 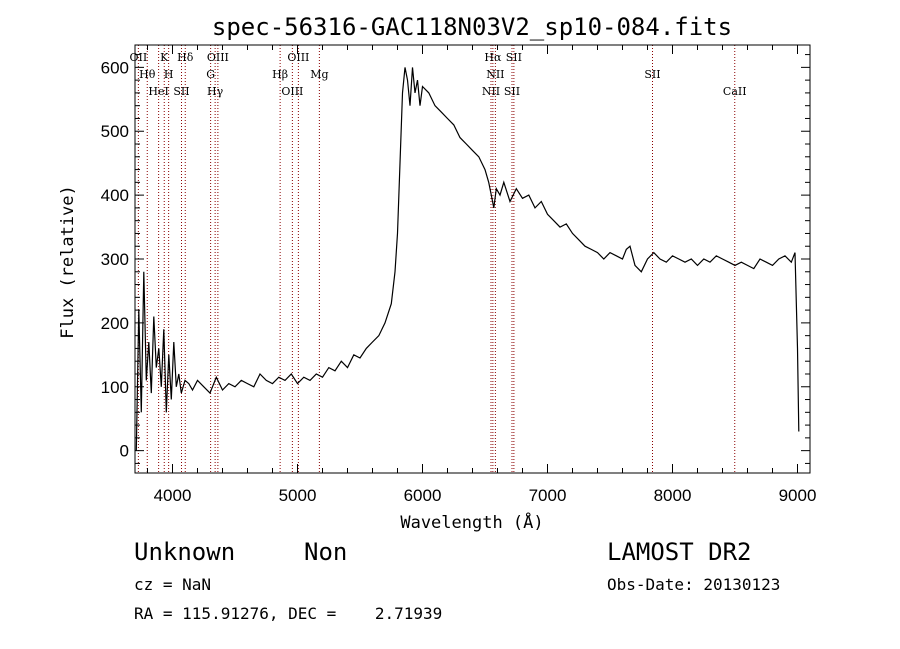 What do you see at coordinates (115, 323) in the screenshot?
I see `y-tick-label: 200` at bounding box center [115, 323].